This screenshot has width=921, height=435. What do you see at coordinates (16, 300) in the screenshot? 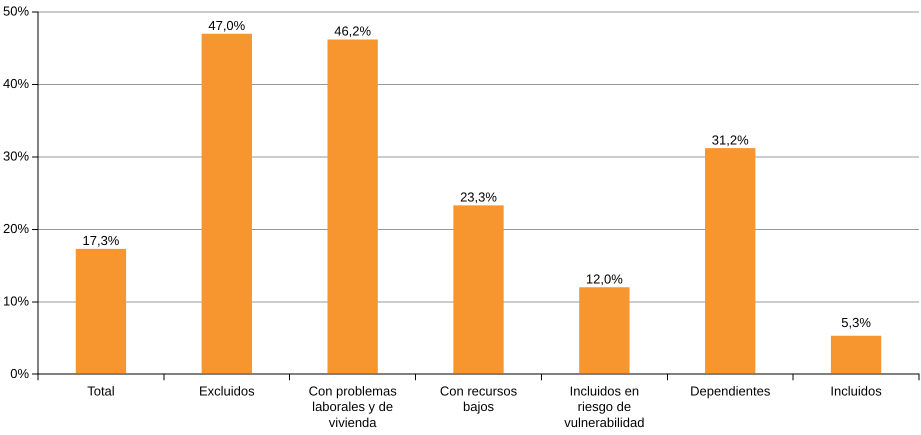
I see `y-tick-label: 10%` at bounding box center [16, 300].